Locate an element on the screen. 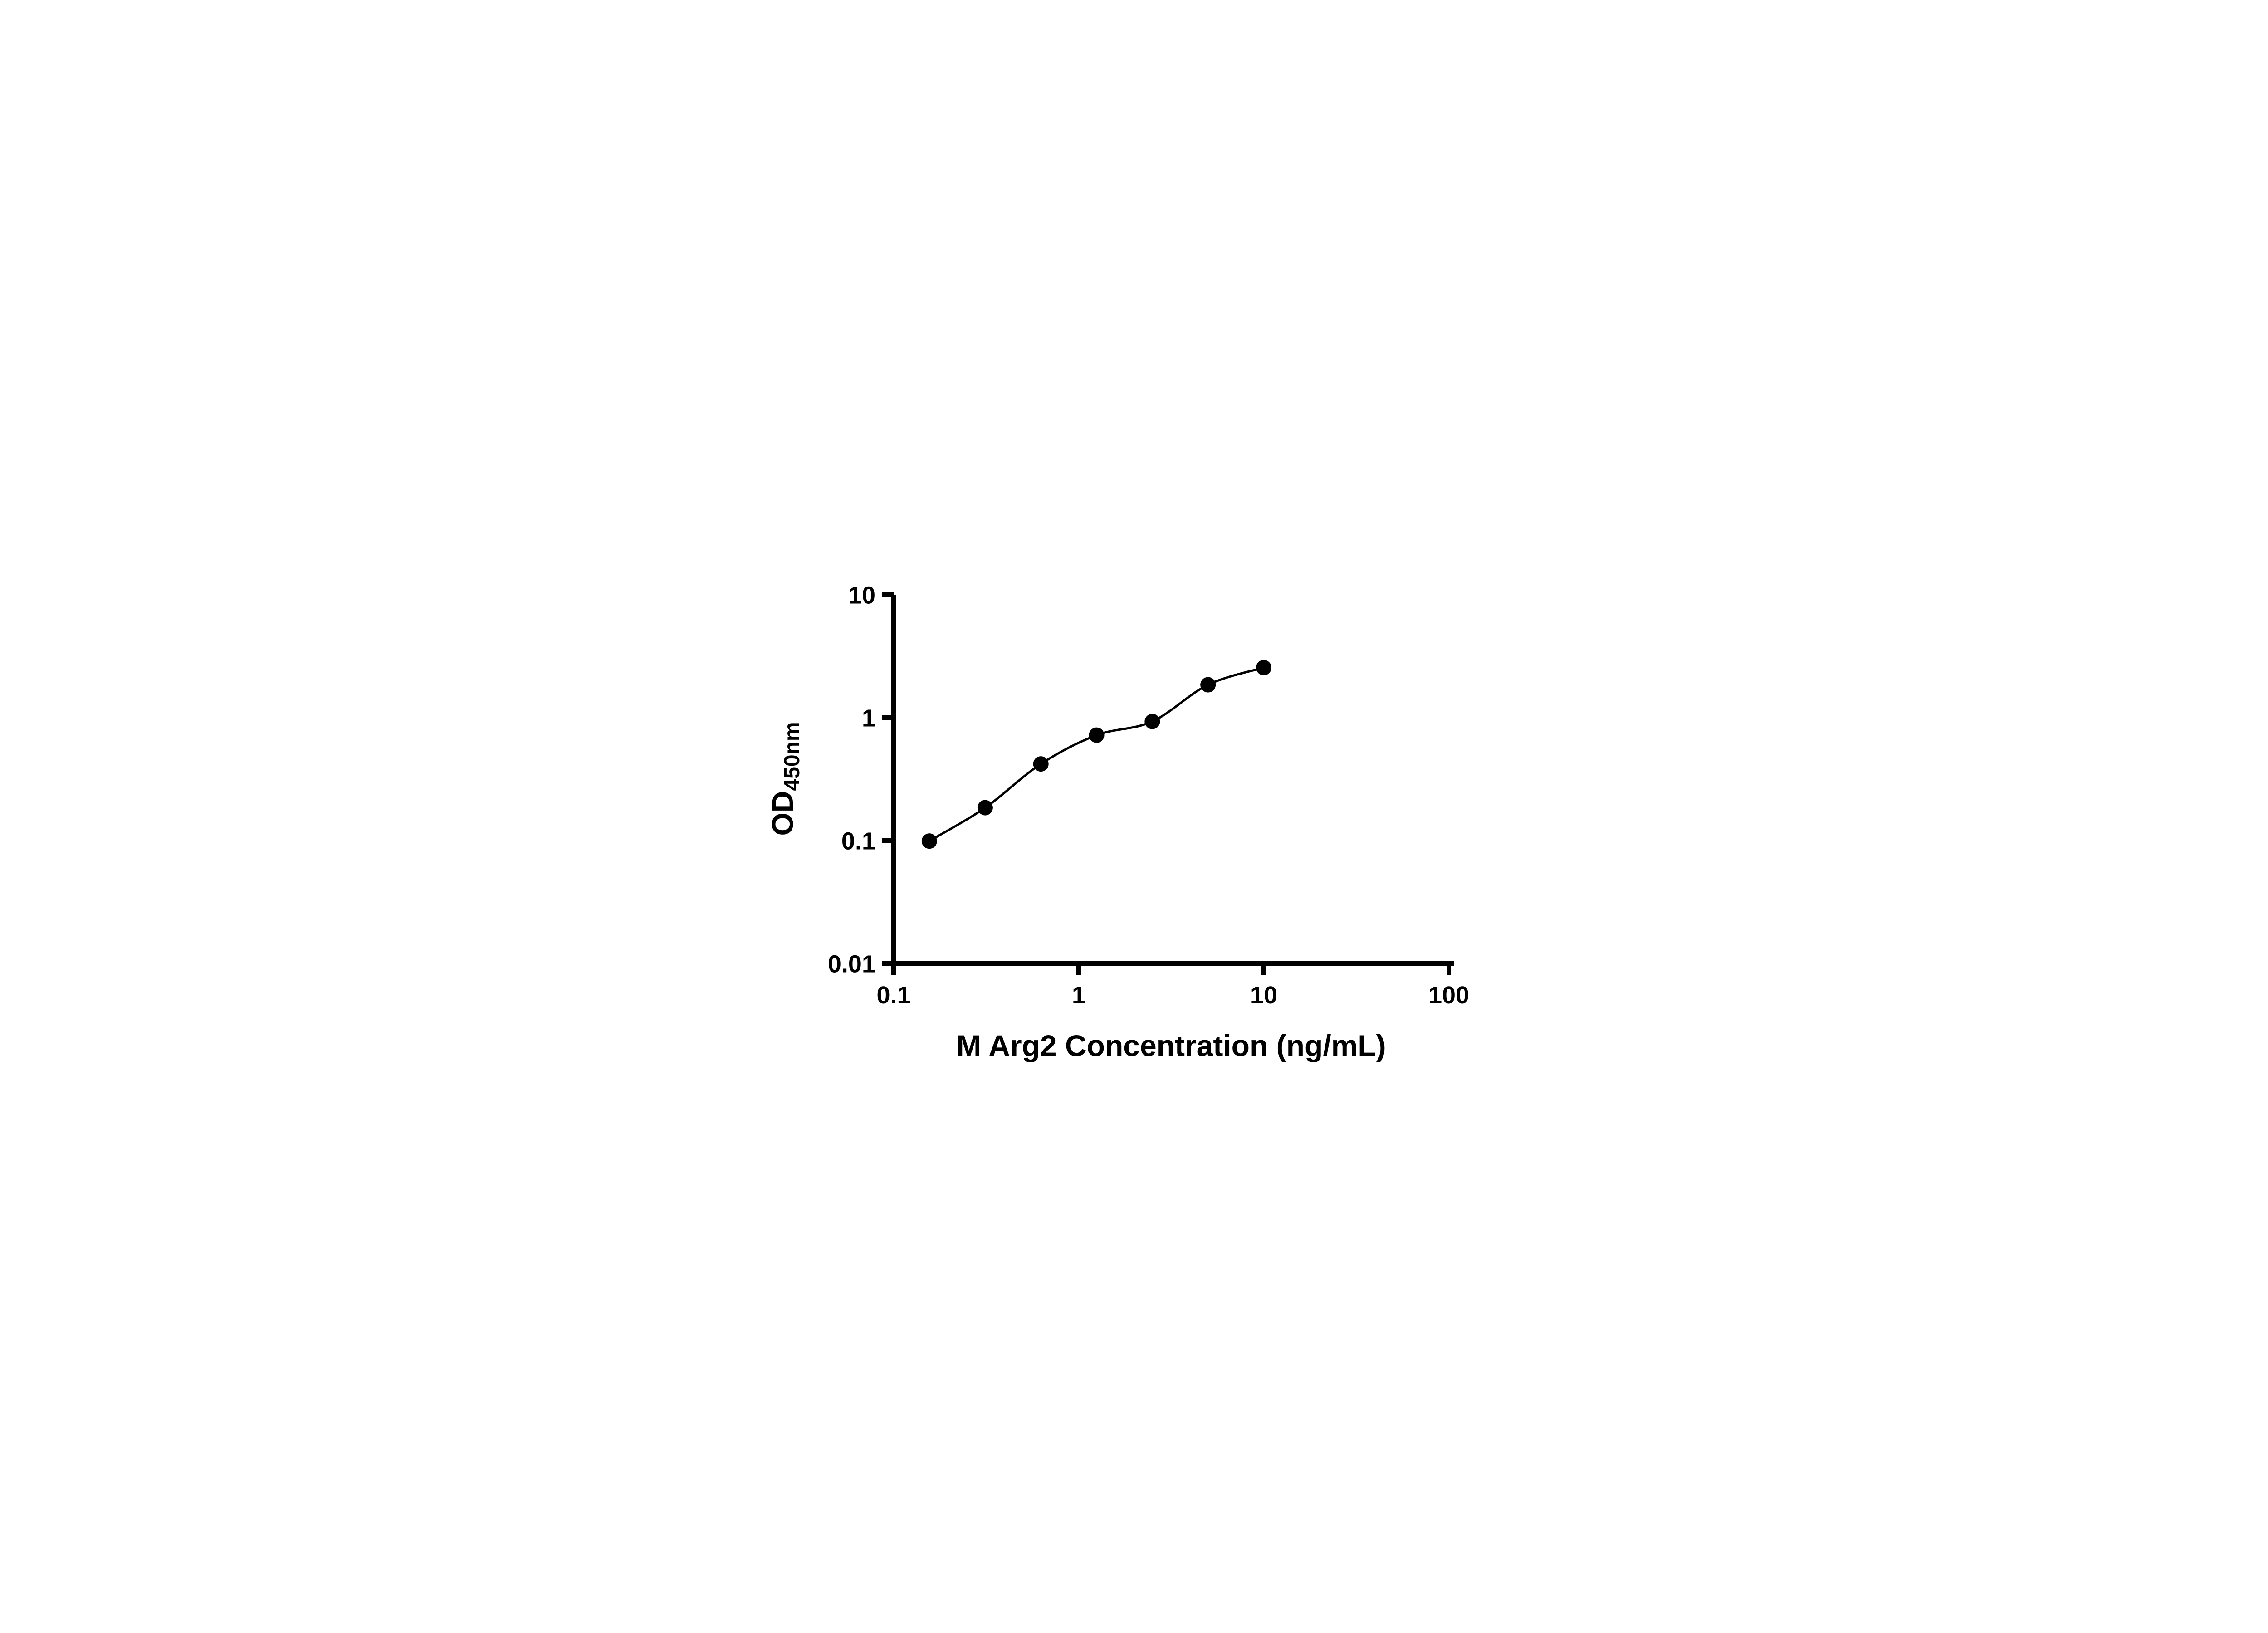 Image resolution: width=2268 pixels, height=1633 pixels. x-axis-title: M Arg2 Concentration (ng/mL) is located at coordinates (1171, 1045).